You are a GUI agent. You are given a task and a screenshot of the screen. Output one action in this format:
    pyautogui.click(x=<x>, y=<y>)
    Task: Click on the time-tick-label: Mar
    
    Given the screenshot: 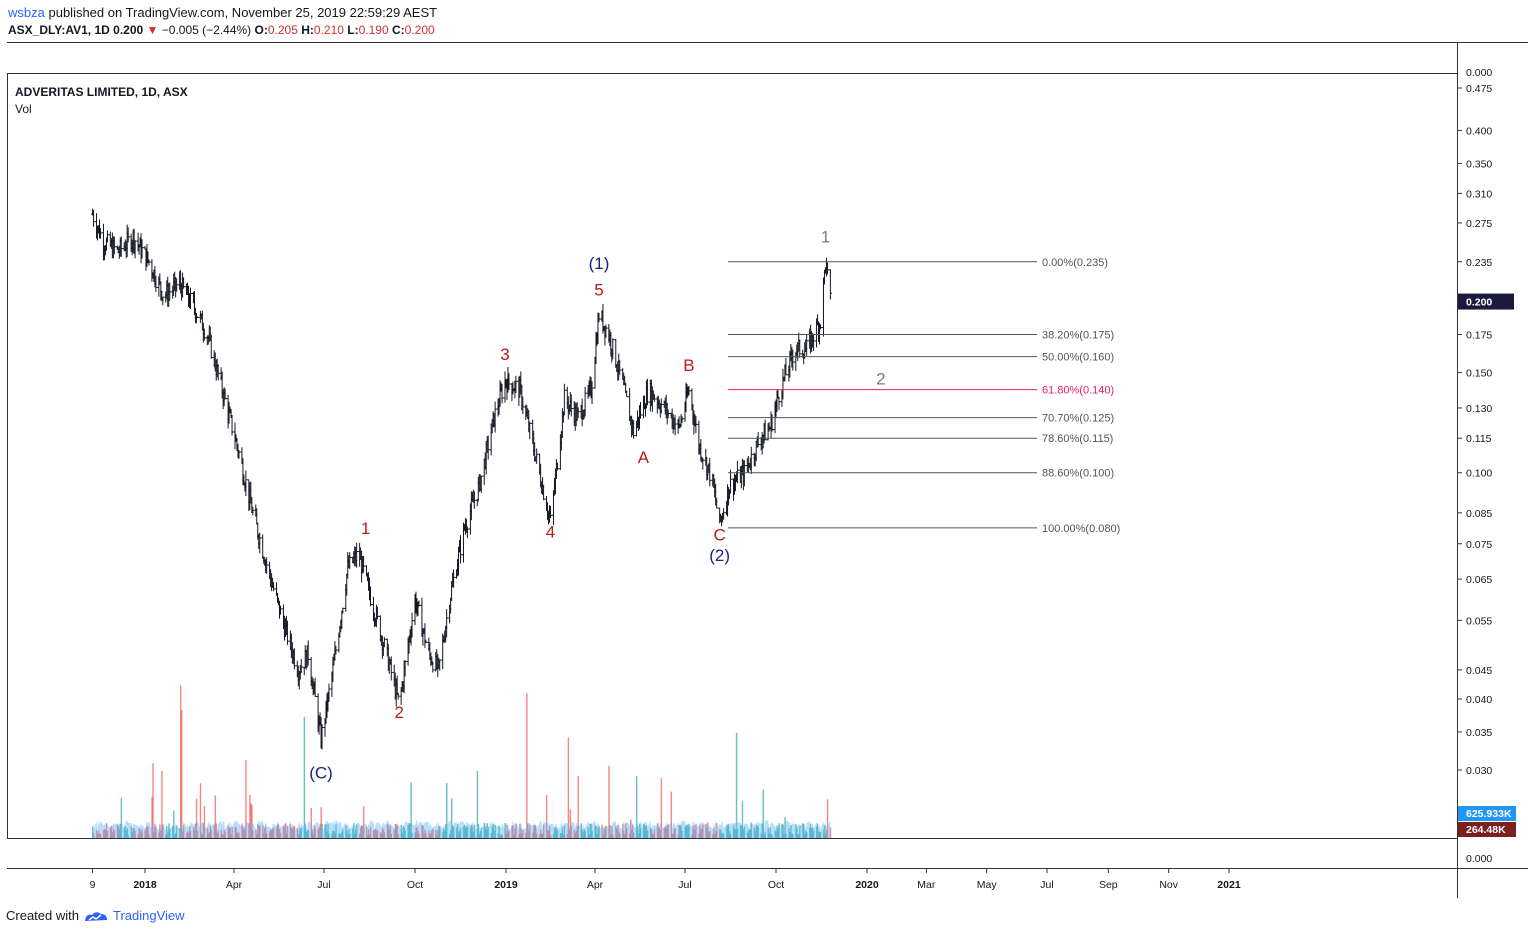 What is the action you would take?
    pyautogui.click(x=926, y=885)
    